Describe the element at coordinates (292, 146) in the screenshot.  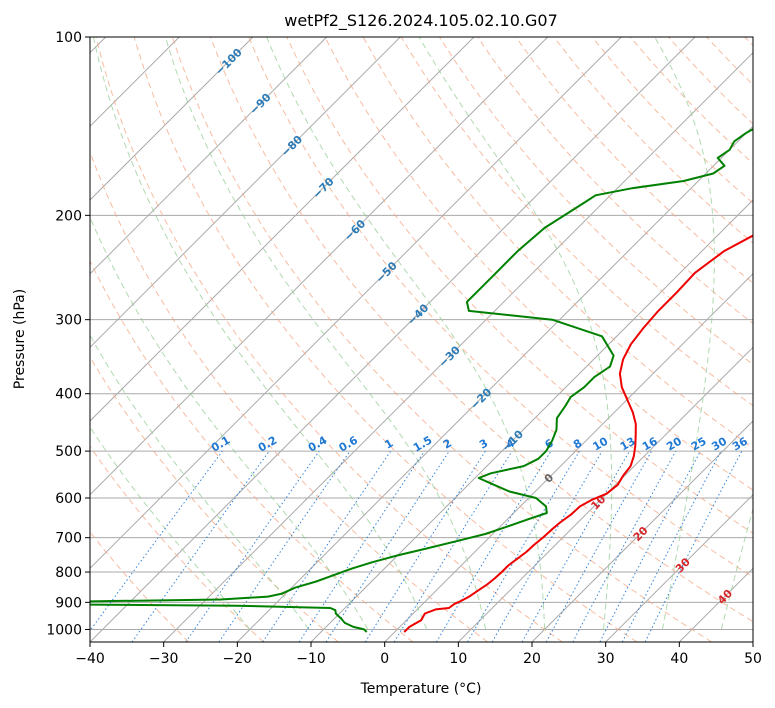
I see `isotherm-label: −80` at that location.